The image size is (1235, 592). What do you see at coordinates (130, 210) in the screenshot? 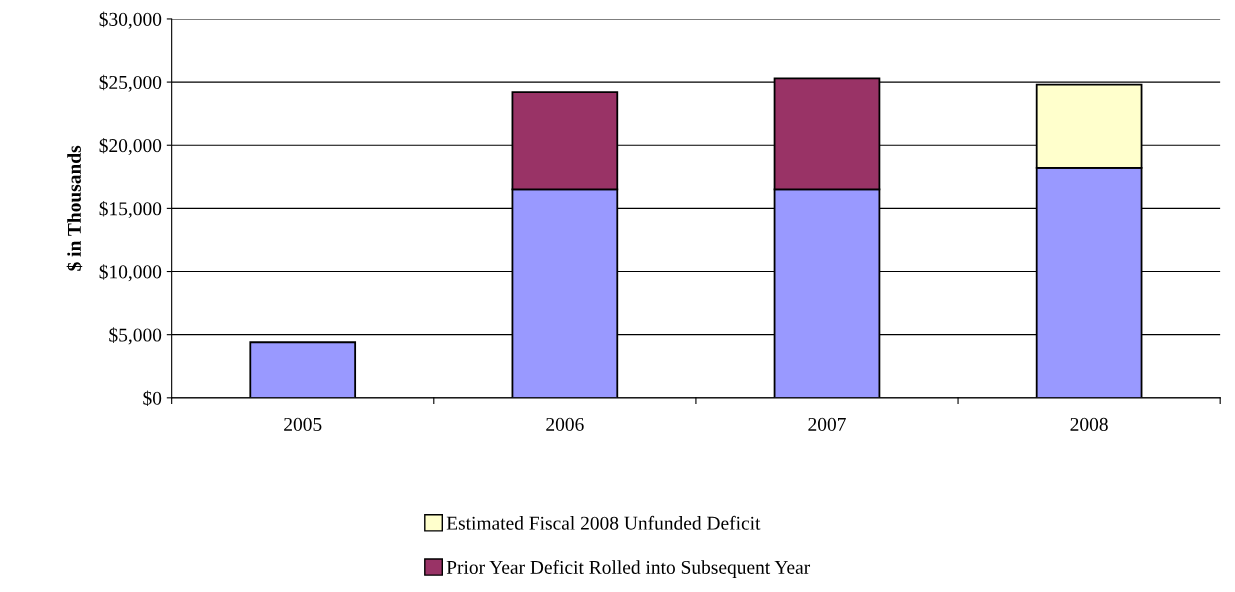
I see `y-tick-label: $15,000` at bounding box center [130, 210].